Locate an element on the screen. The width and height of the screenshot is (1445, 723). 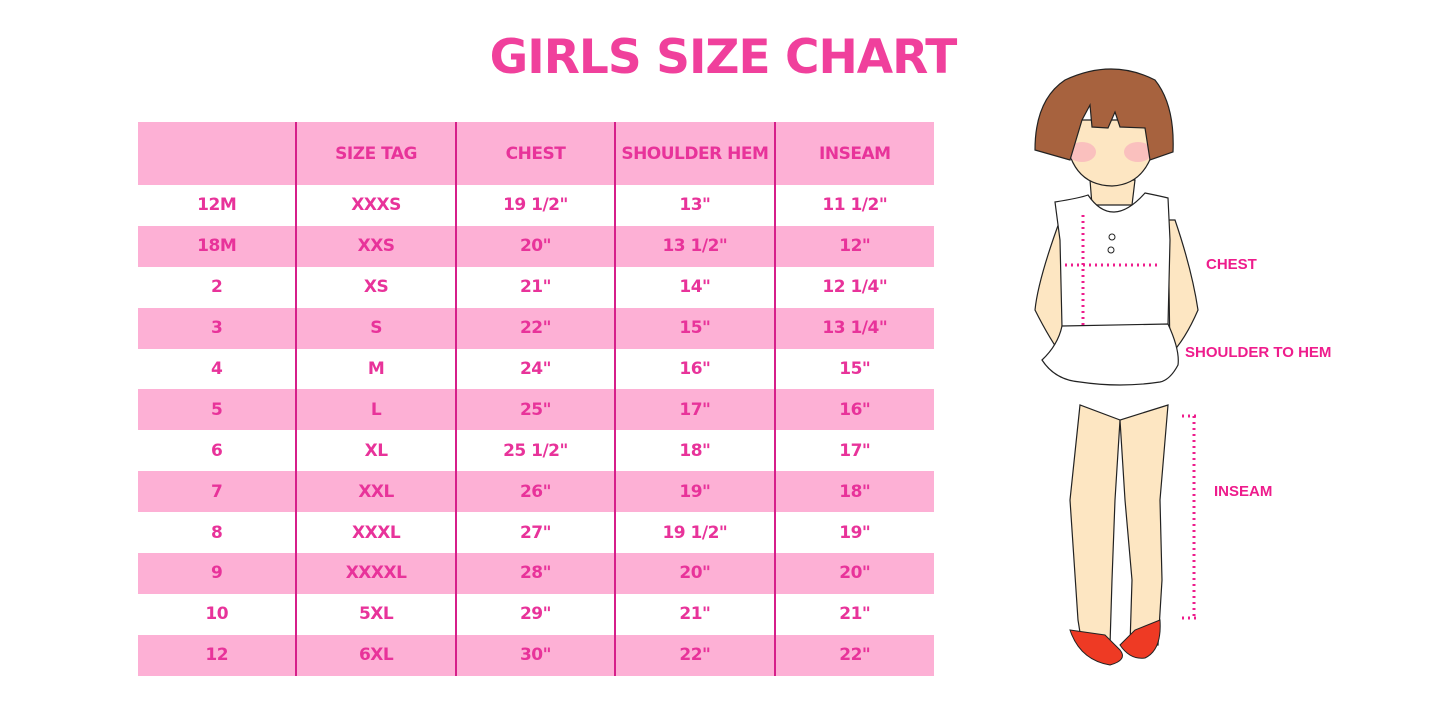
table-cell: 2 is located at coordinates (217, 287).